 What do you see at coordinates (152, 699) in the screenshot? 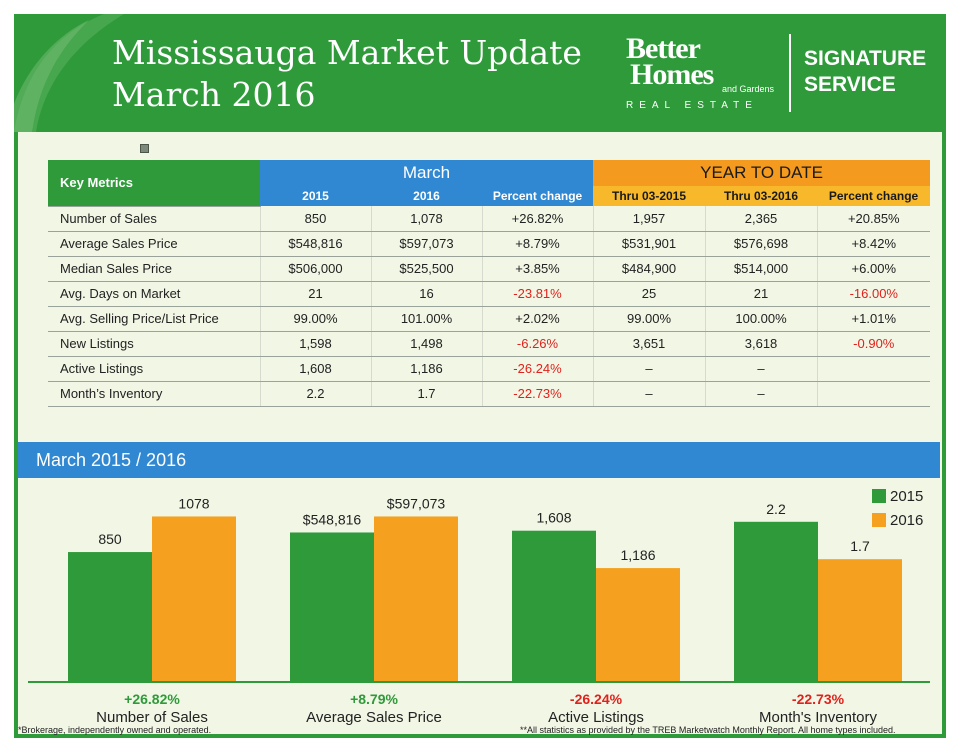
I see `percent-change-label: +26.82%` at bounding box center [152, 699].